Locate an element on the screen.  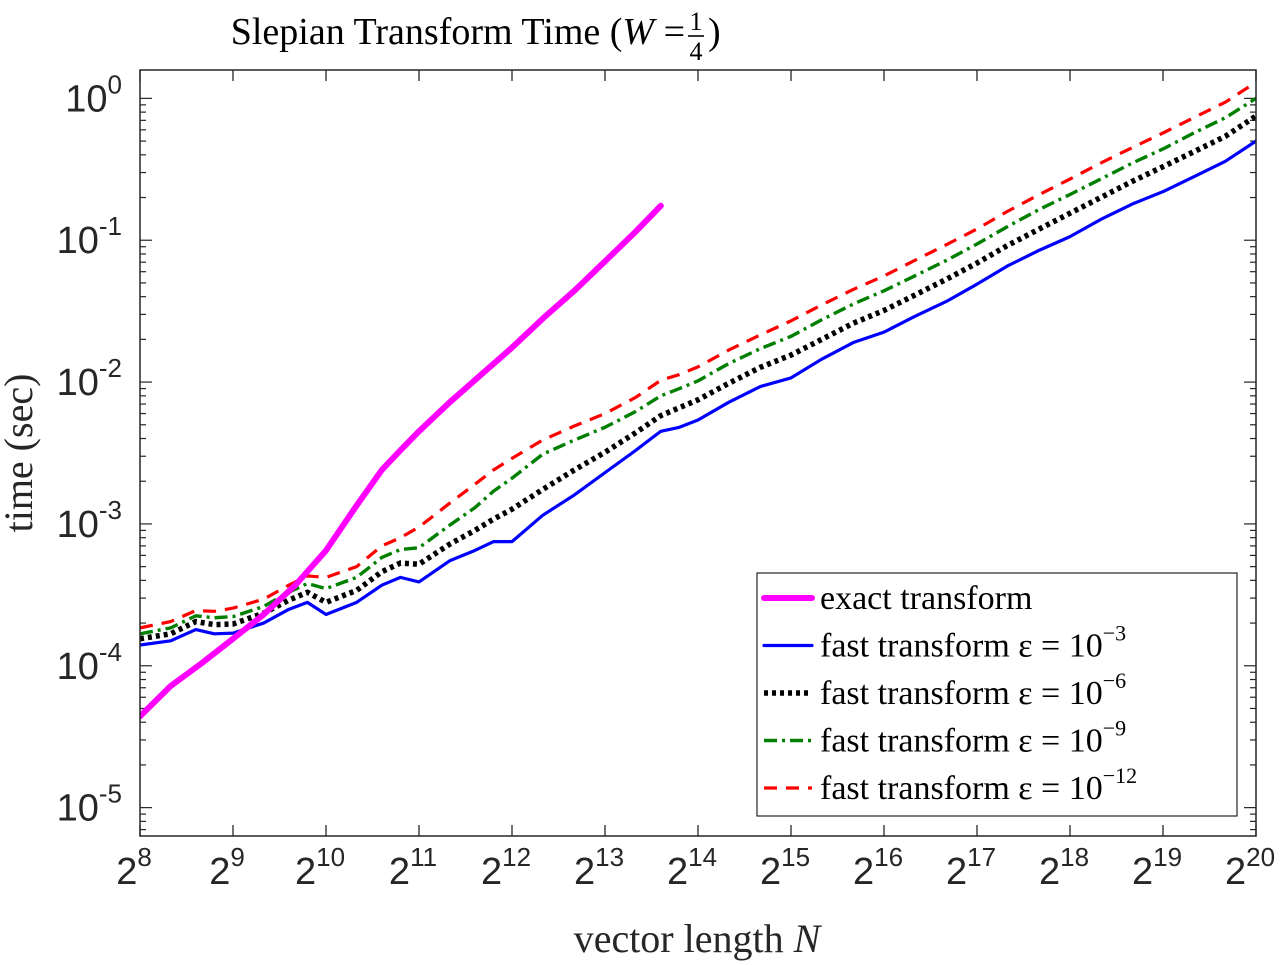
x-tick-exponent: 12 is located at coordinates (516, 857).